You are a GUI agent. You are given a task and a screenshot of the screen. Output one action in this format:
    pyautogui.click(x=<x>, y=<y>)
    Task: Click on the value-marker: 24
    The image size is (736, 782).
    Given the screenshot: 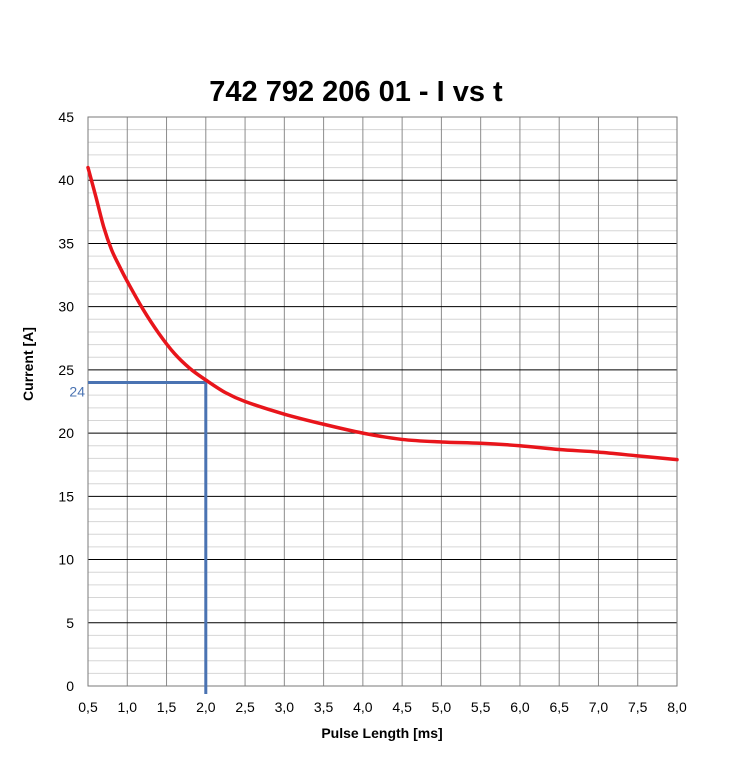 What is the action you would take?
    pyautogui.click(x=138, y=537)
    